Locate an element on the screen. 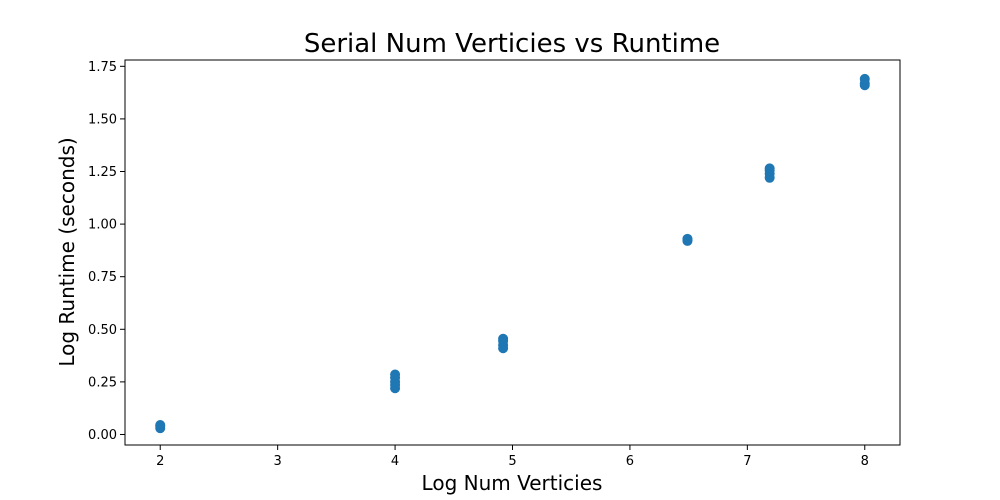 Image resolution: width=1000 pixels, height=500 pixels. x-tick-label: 3 is located at coordinates (278, 461).